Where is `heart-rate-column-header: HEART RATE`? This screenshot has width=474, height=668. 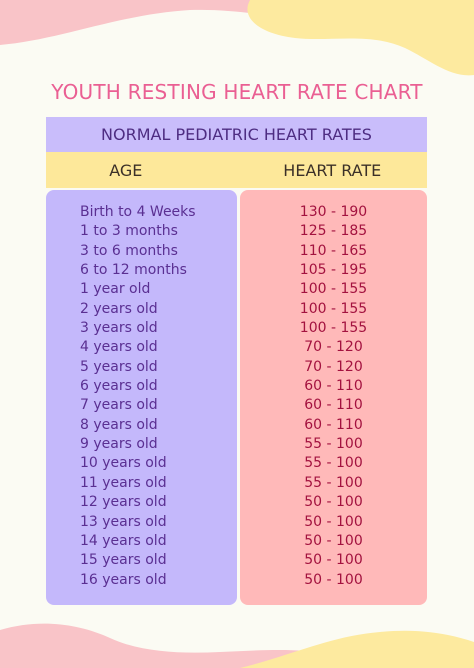 heart-rate-column-header: HEART RATE is located at coordinates (332, 170).